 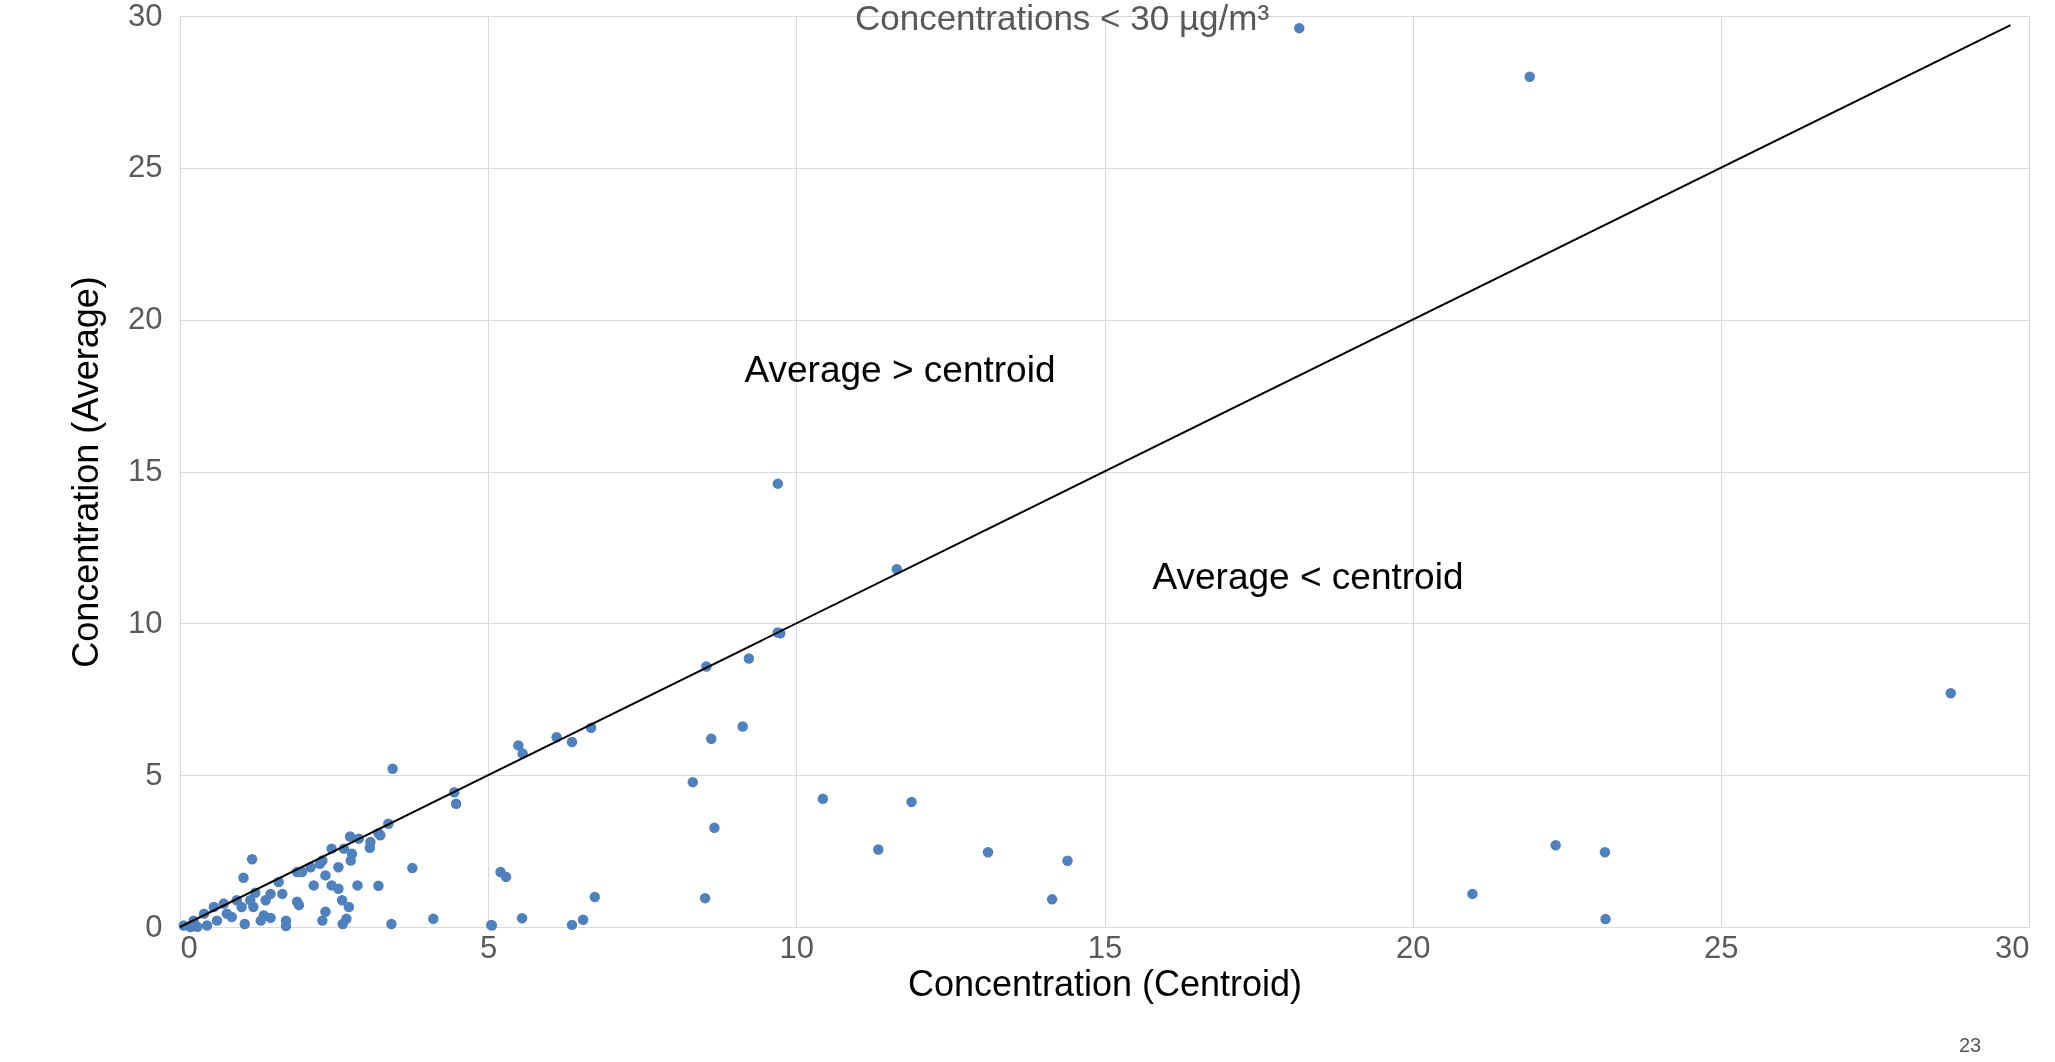 What do you see at coordinates (797, 947) in the screenshot?
I see `x-tick-label: 10` at bounding box center [797, 947].